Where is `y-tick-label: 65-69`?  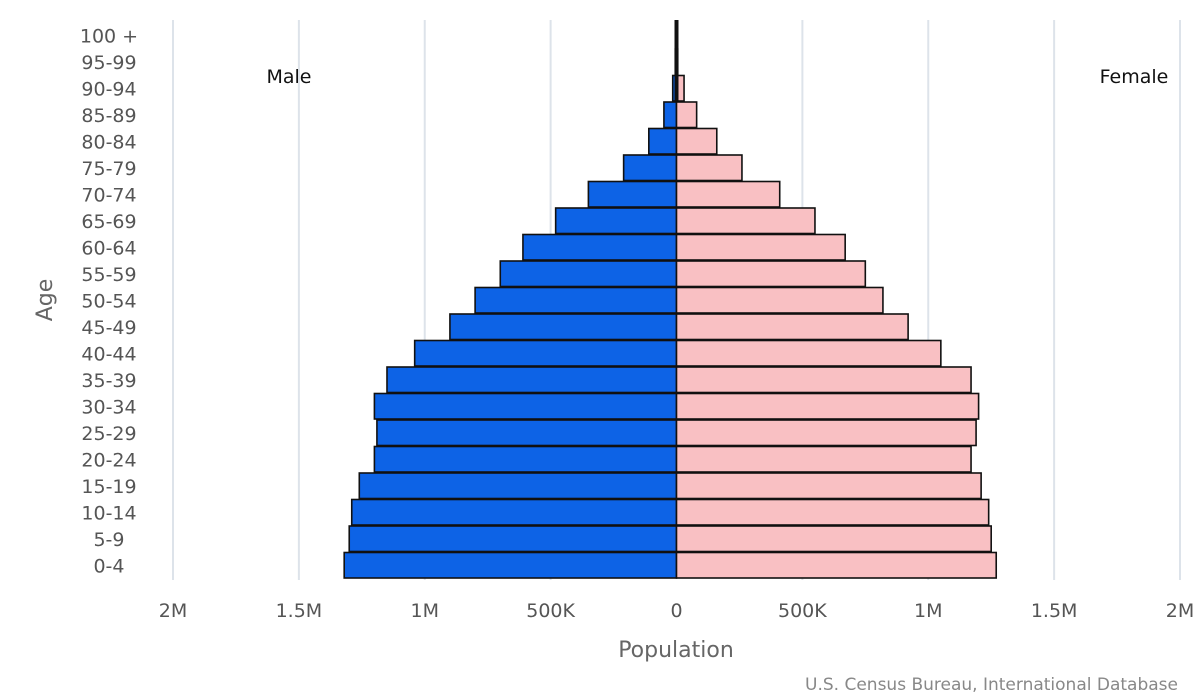
y-tick-label: 65-69 is located at coordinates (108, 222).